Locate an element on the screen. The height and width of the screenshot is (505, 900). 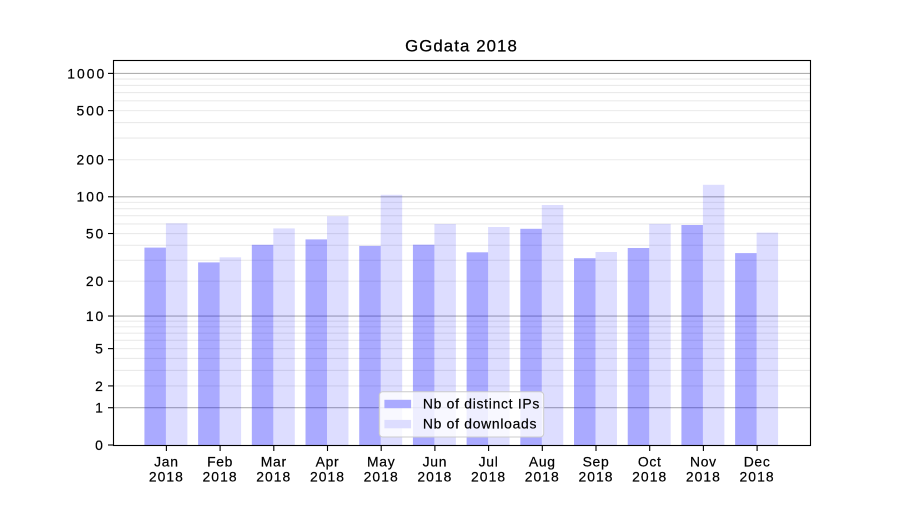
svg-text: Jan is located at coordinates (166, 462).